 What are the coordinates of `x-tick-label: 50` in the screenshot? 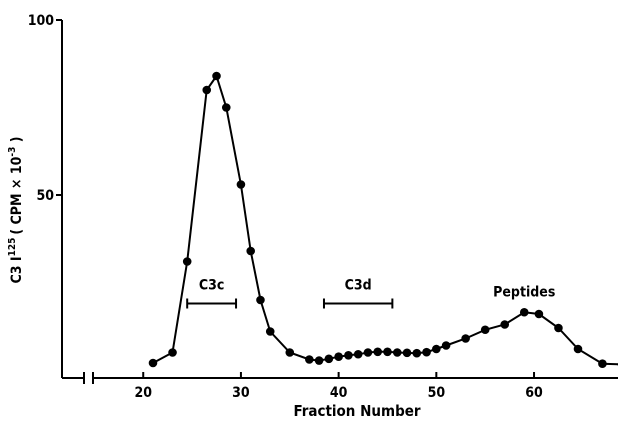 It's located at (437, 393).